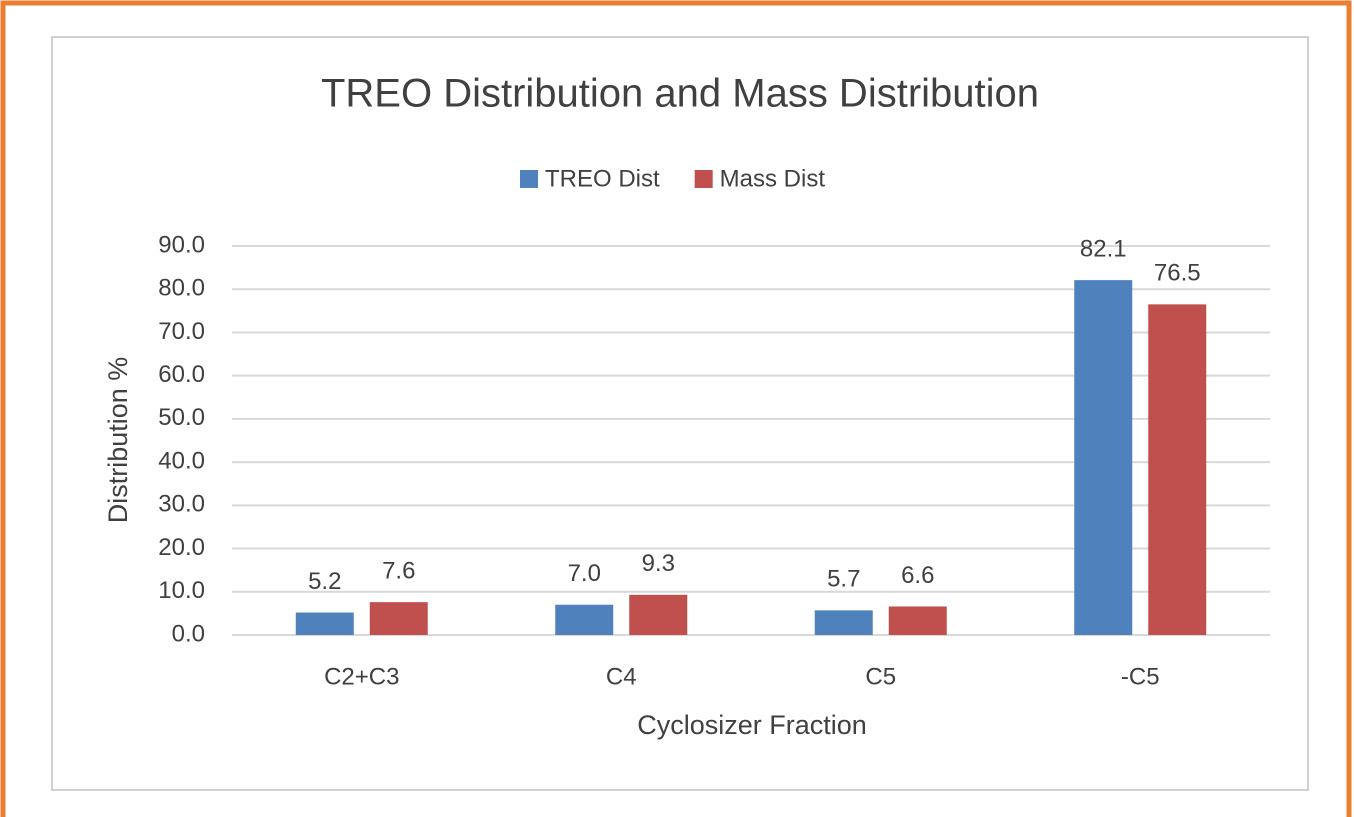 Image resolution: width=1354 pixels, height=817 pixels. Describe the element at coordinates (118, 440) in the screenshot. I see `y-axis-label: Distribution %` at that location.